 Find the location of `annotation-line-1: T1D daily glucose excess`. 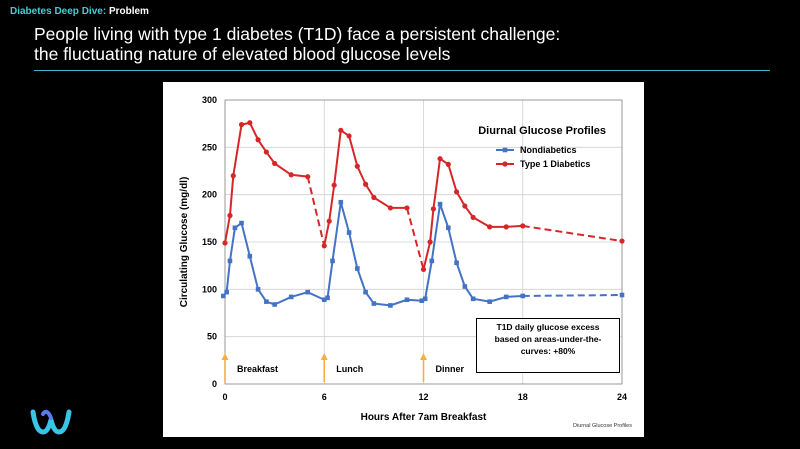

annotation-line-1: T1D daily glucose excess is located at coordinates (548, 327).